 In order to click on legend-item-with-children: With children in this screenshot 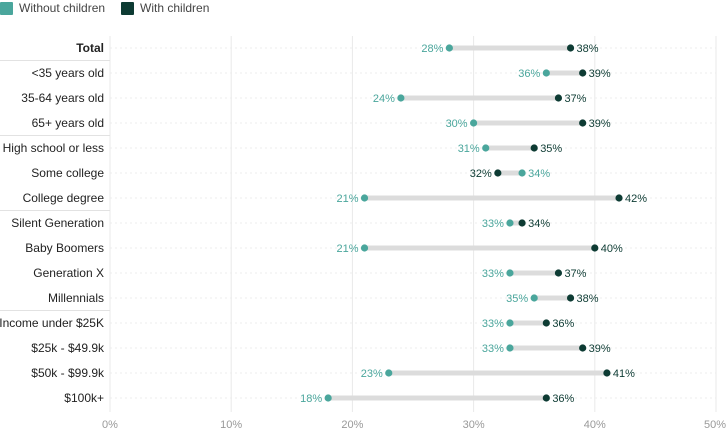, I will do `click(165, 8)`.